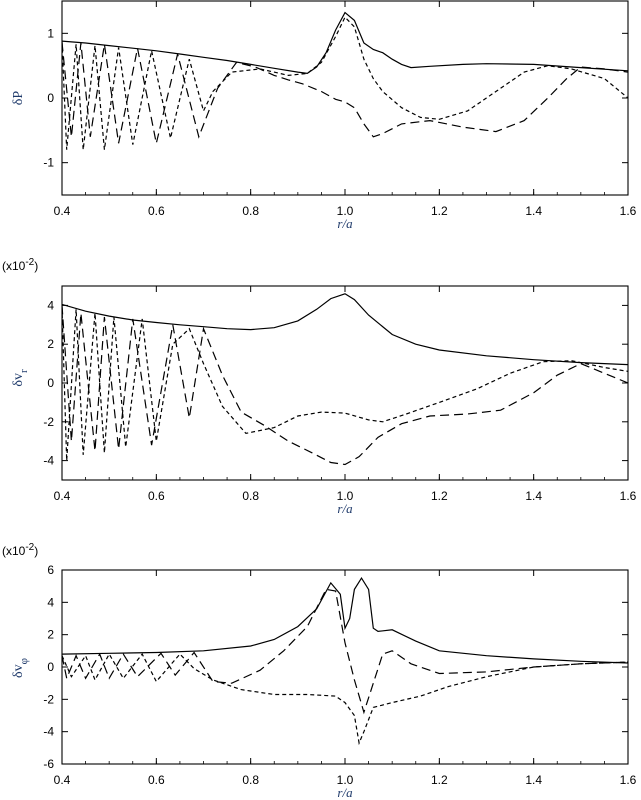  I want to click on y-axis-title: δP, so click(18, 98).